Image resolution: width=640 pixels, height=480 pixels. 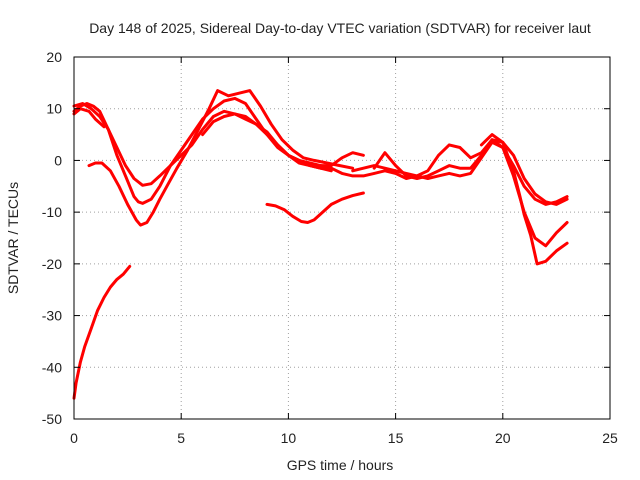 I want to click on y-tick-label: -50, so click(x=52, y=419).